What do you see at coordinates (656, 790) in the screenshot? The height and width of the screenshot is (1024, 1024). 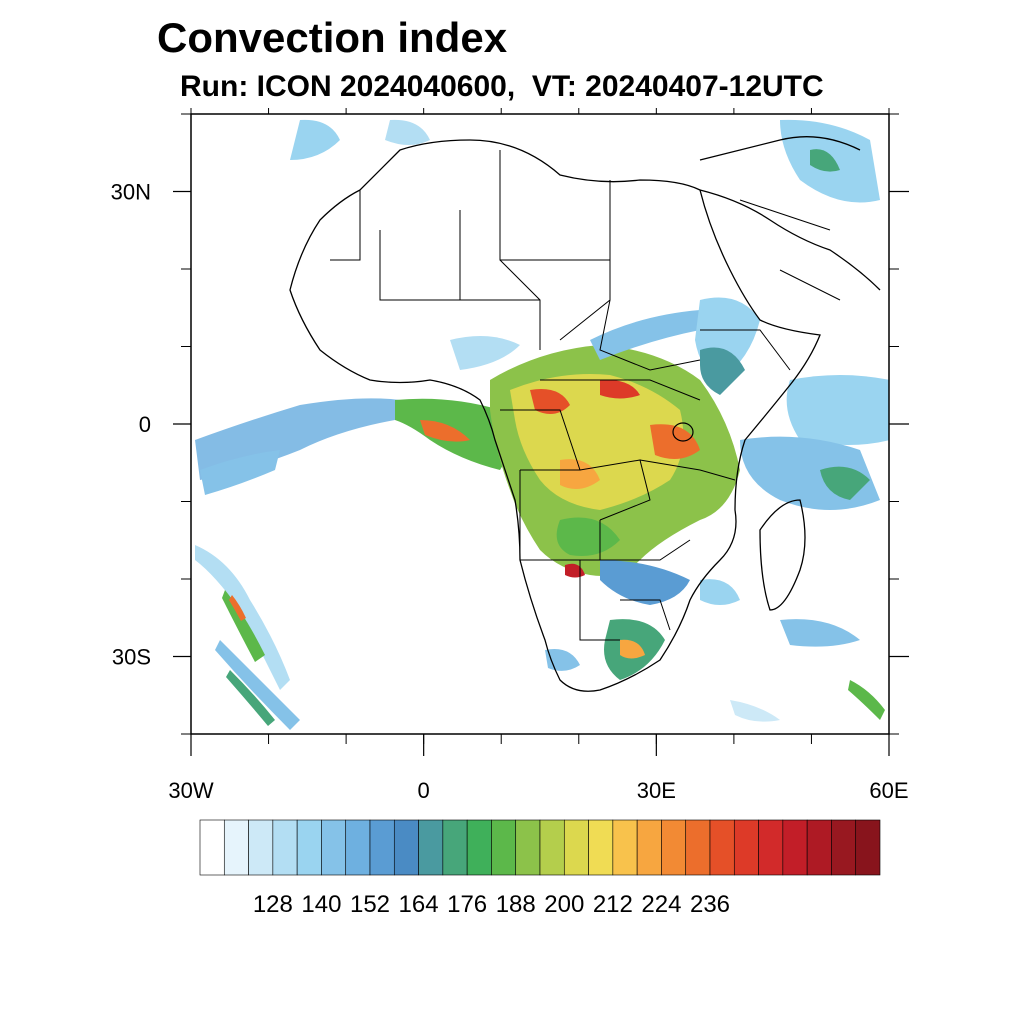 I see `lon-tick-label: 30E` at bounding box center [656, 790].